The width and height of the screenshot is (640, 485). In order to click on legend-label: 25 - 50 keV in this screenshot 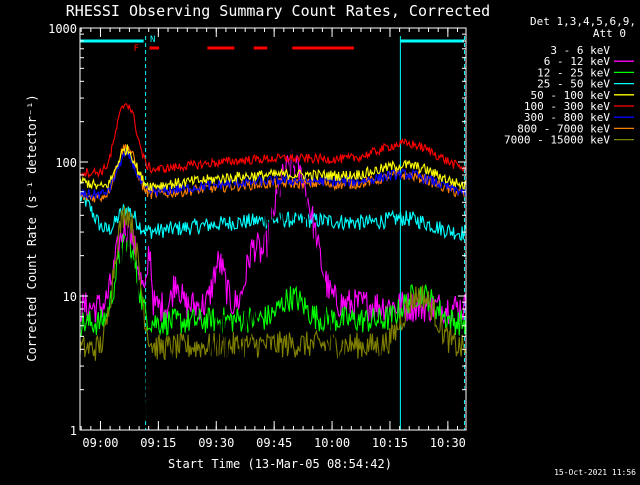, I will do `click(573, 84)`.